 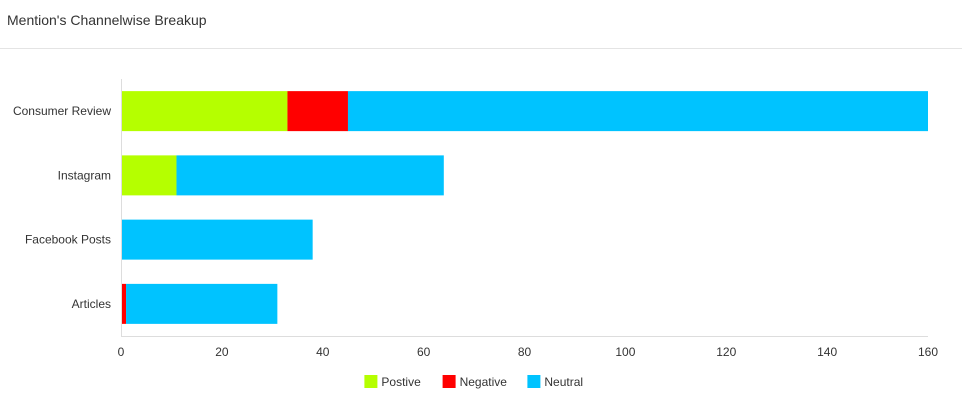 What do you see at coordinates (563, 382) in the screenshot?
I see `legend-label-neutral: Neutral` at bounding box center [563, 382].